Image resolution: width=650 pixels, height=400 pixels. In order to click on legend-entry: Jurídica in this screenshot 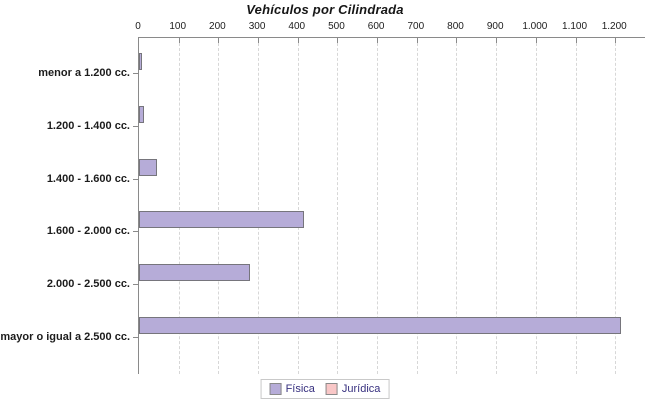, I will do `click(353, 389)`.